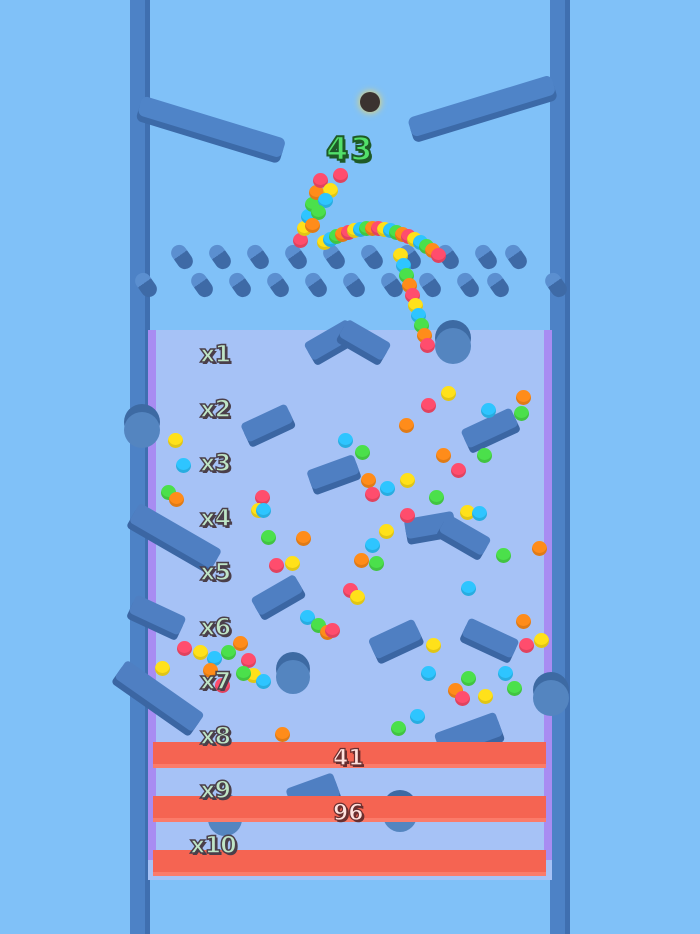 The width and height of the screenshot is (700, 934). I want to click on multiplier-label: x7, so click(215, 681).